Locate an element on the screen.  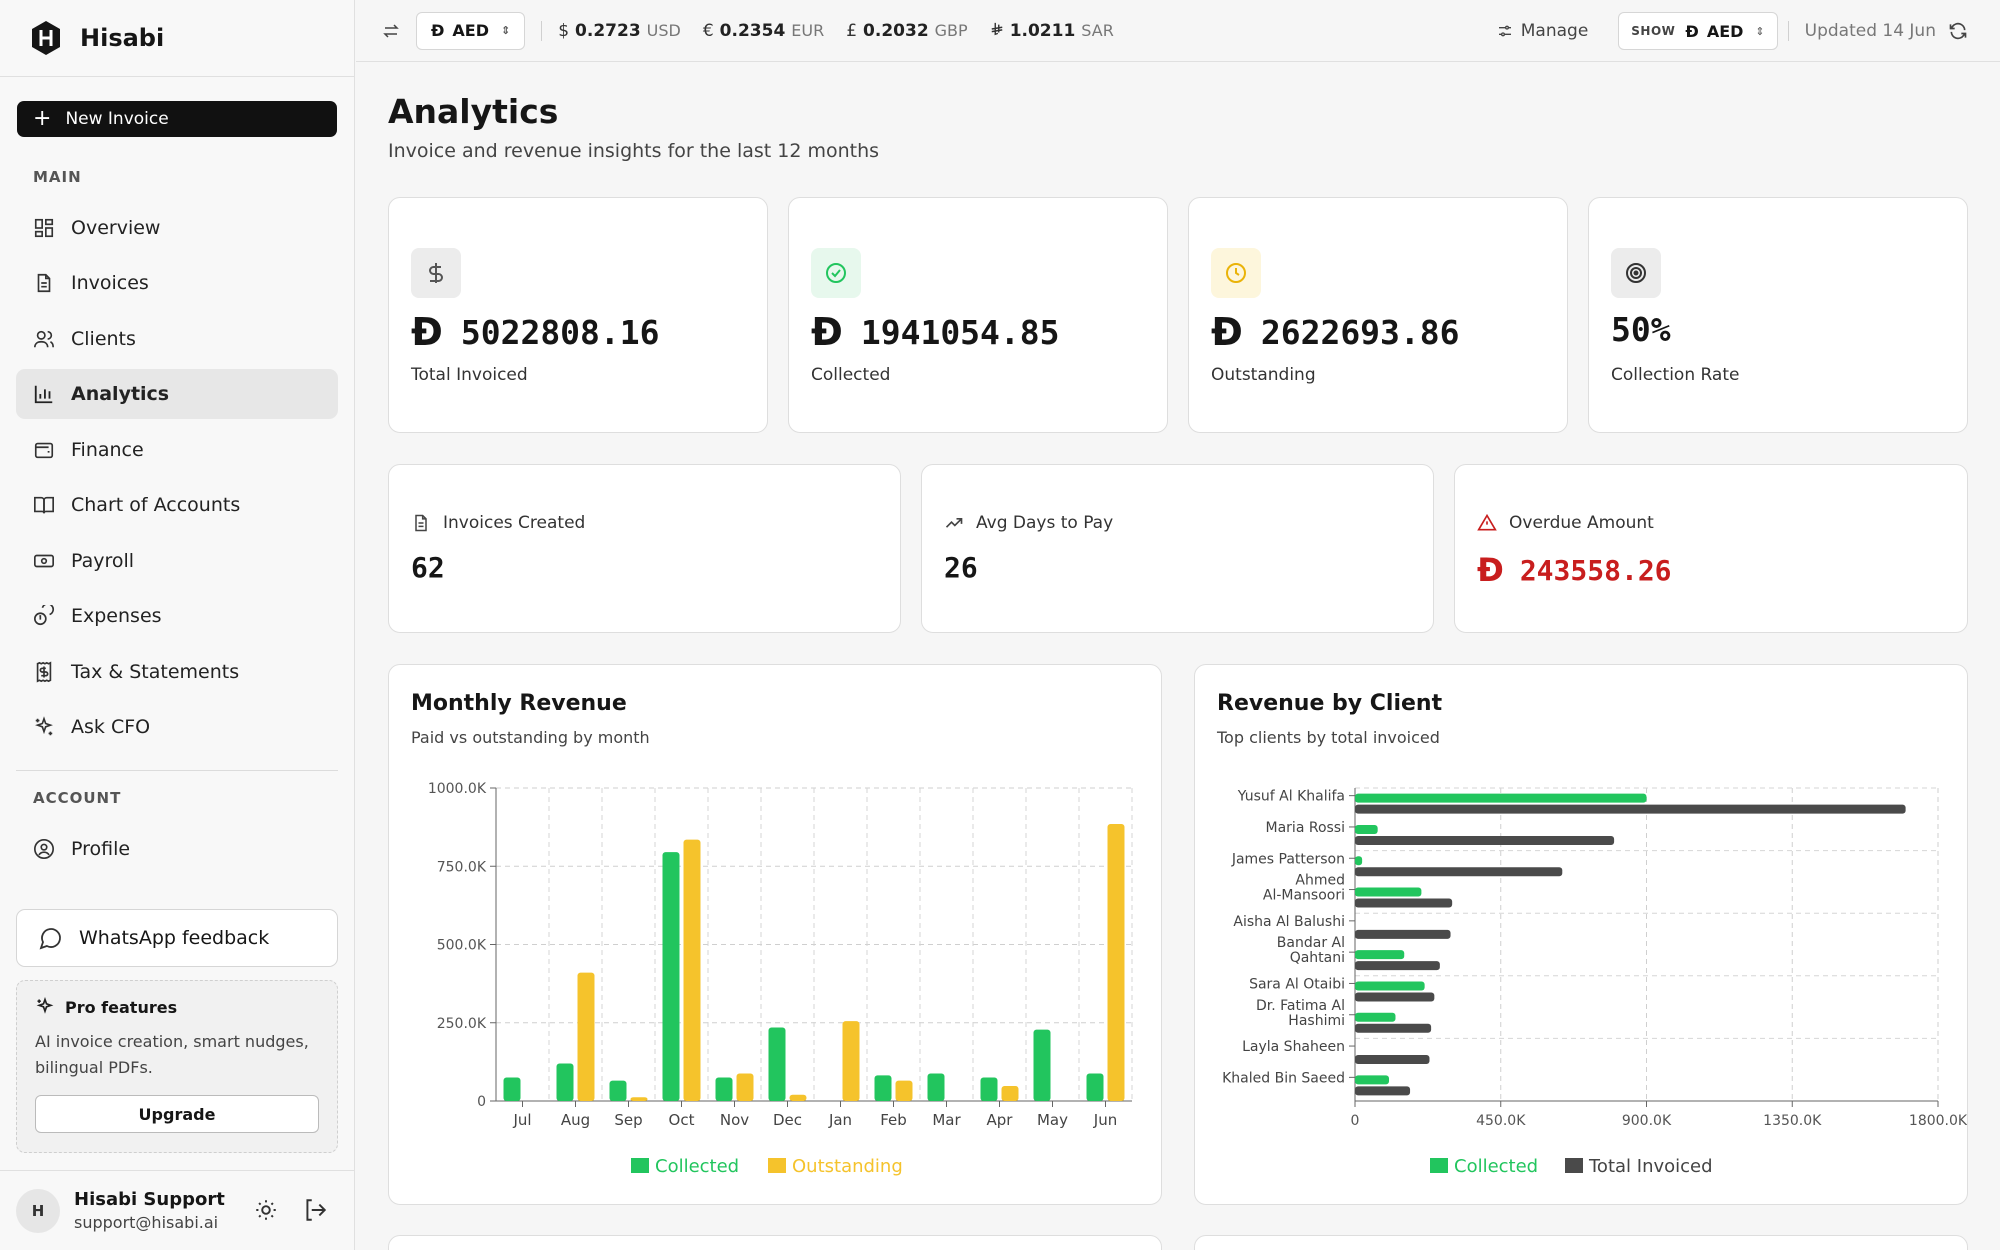
plus-icon: + is located at coordinates (42, 118).